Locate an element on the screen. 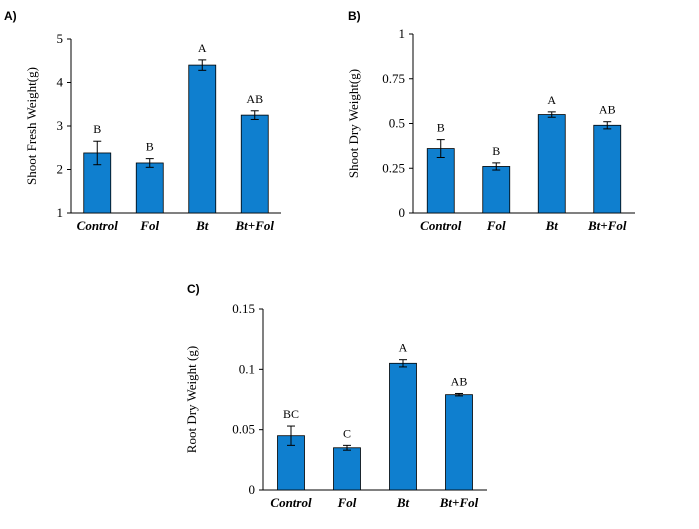 The height and width of the screenshot is (529, 699). y-tick-label: 0.1 is located at coordinates (247, 368).